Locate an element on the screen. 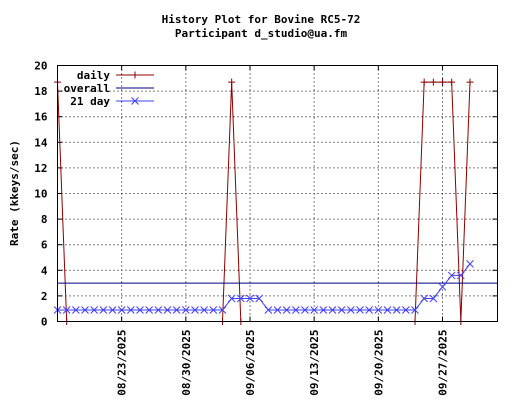  legend-label: overall is located at coordinates (87, 88).